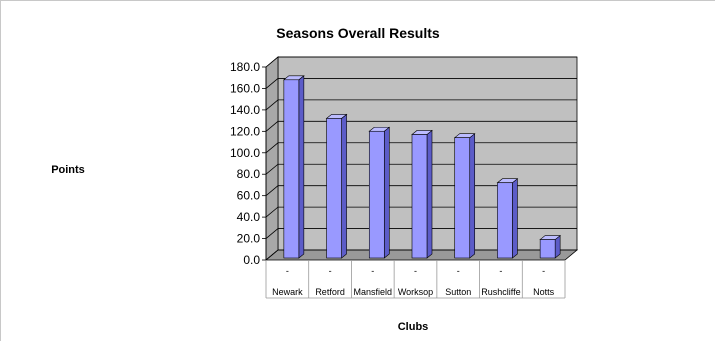 Image resolution: width=716 pixels, height=342 pixels. Describe the element at coordinates (245, 110) in the screenshot. I see `y-tick-label: 140.0` at that location.